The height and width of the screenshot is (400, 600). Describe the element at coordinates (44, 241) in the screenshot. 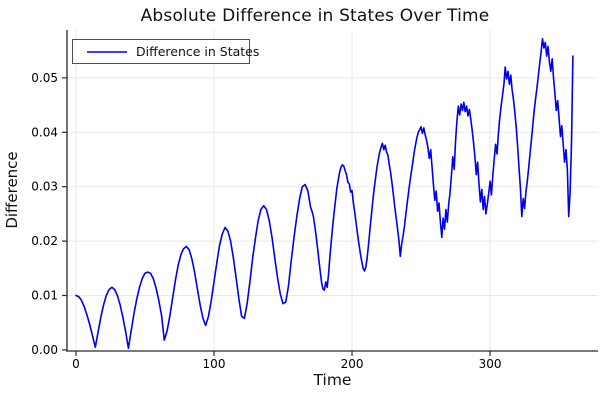

I see `y-tick-label: 0.02` at that location.